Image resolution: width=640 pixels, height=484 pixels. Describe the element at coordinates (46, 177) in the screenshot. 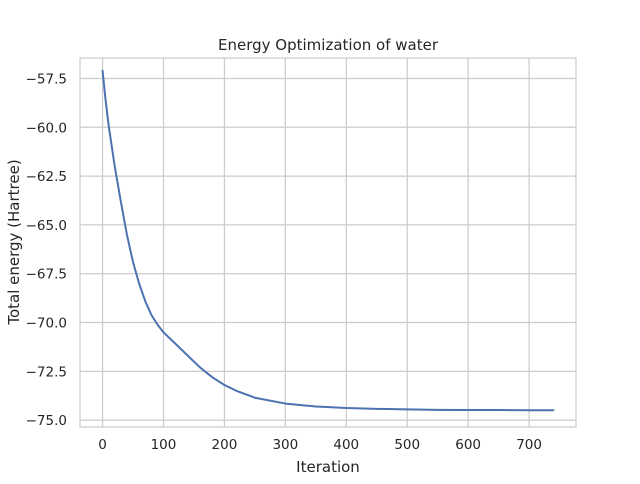

I see `y-tick-label: −62.5` at that location.